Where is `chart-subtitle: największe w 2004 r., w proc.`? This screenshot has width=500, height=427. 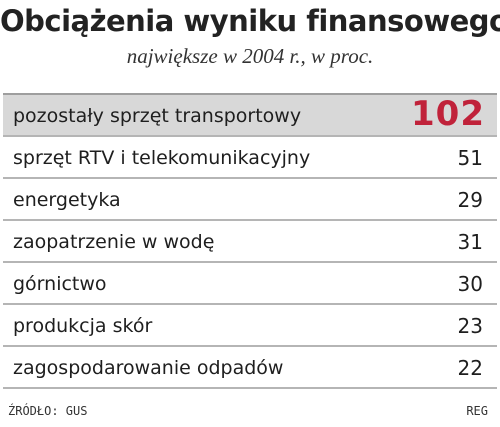
chart-subtitle: największe w 2004 r., w proc. is located at coordinates (250, 56).